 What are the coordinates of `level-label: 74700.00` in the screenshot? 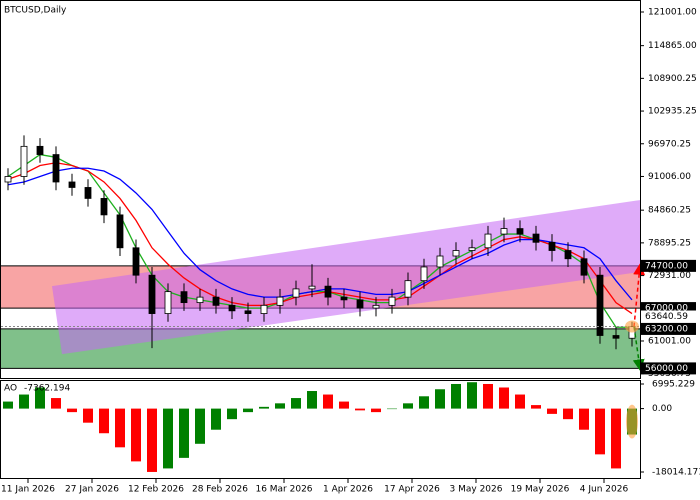 It's located at (666, 266).